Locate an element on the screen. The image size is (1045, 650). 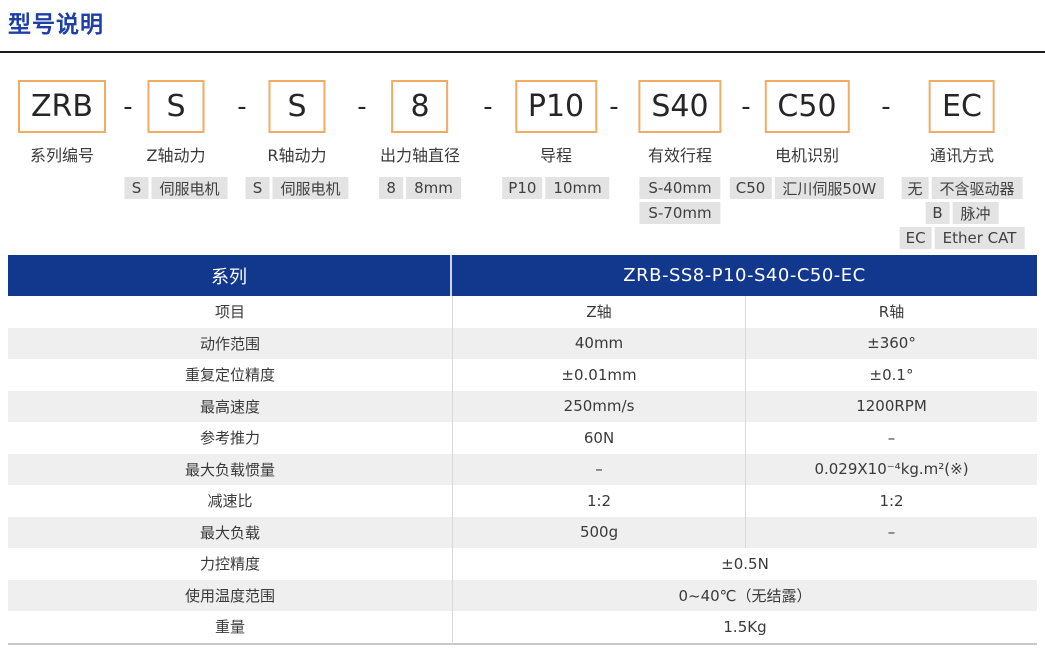
spec-row: 减速比 1:2 1:2 is located at coordinates (522, 501).